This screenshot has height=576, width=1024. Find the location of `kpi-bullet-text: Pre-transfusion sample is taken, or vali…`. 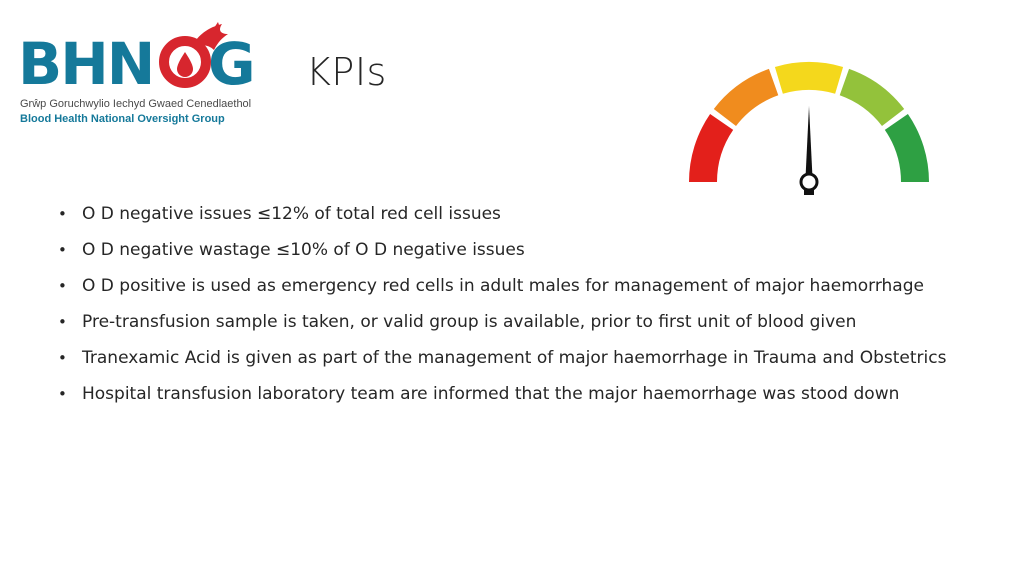

kpi-bullet-text: Pre-transfusion sample is taken, or vali… is located at coordinates (469, 322).